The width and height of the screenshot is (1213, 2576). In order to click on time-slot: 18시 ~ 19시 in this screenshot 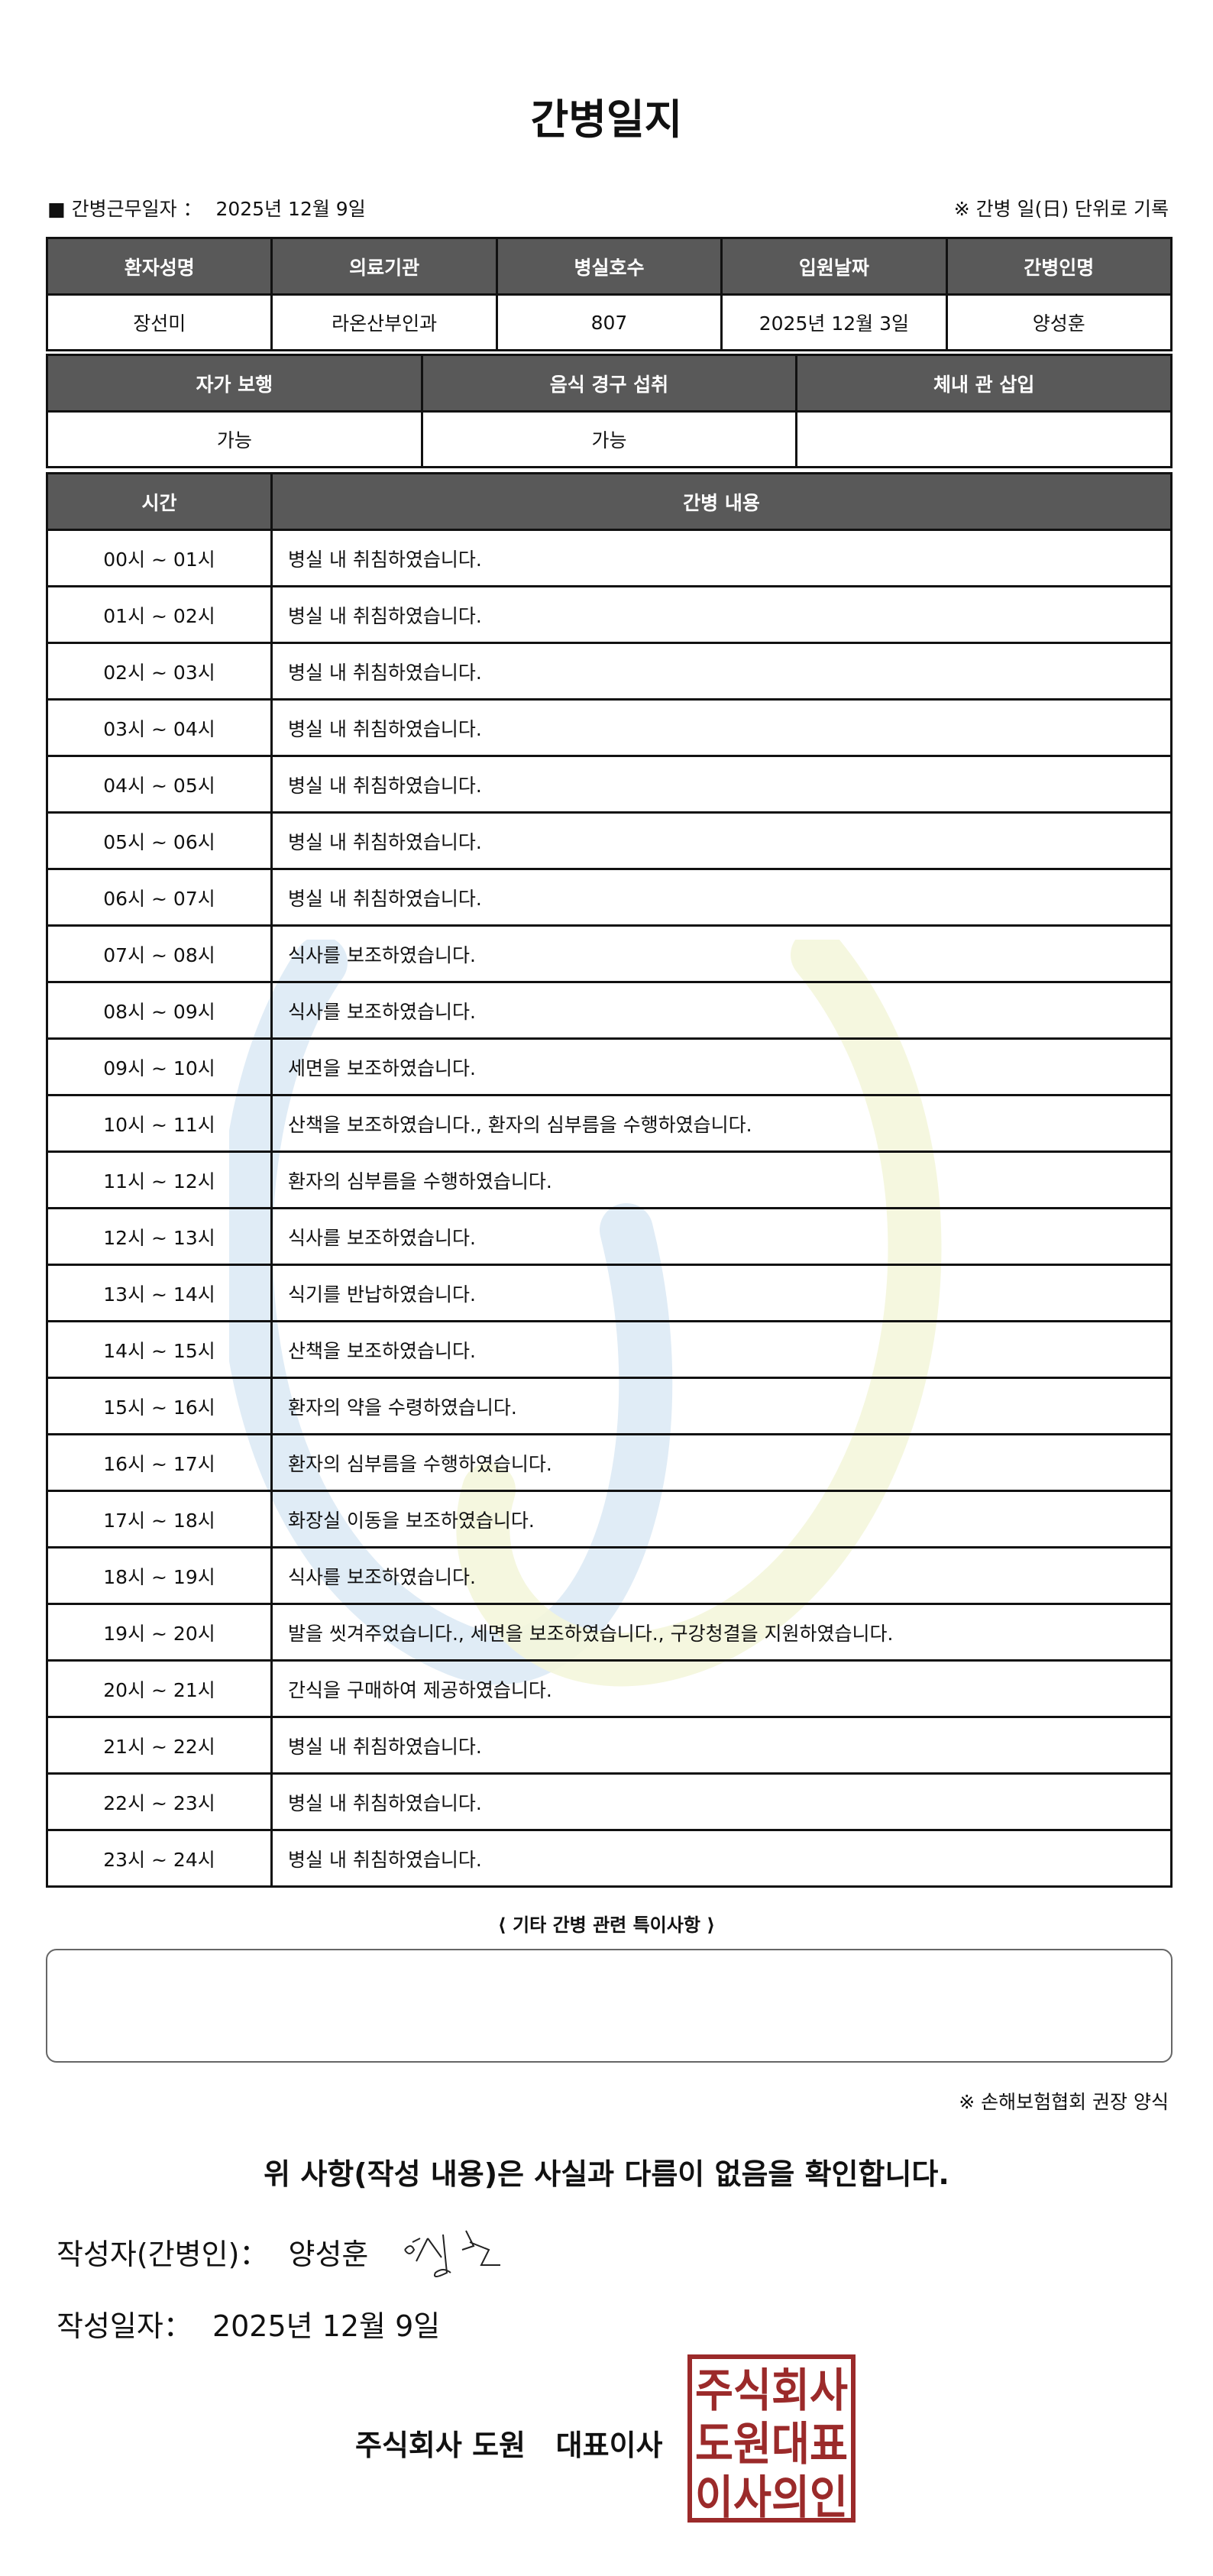, I will do `click(159, 1575)`.